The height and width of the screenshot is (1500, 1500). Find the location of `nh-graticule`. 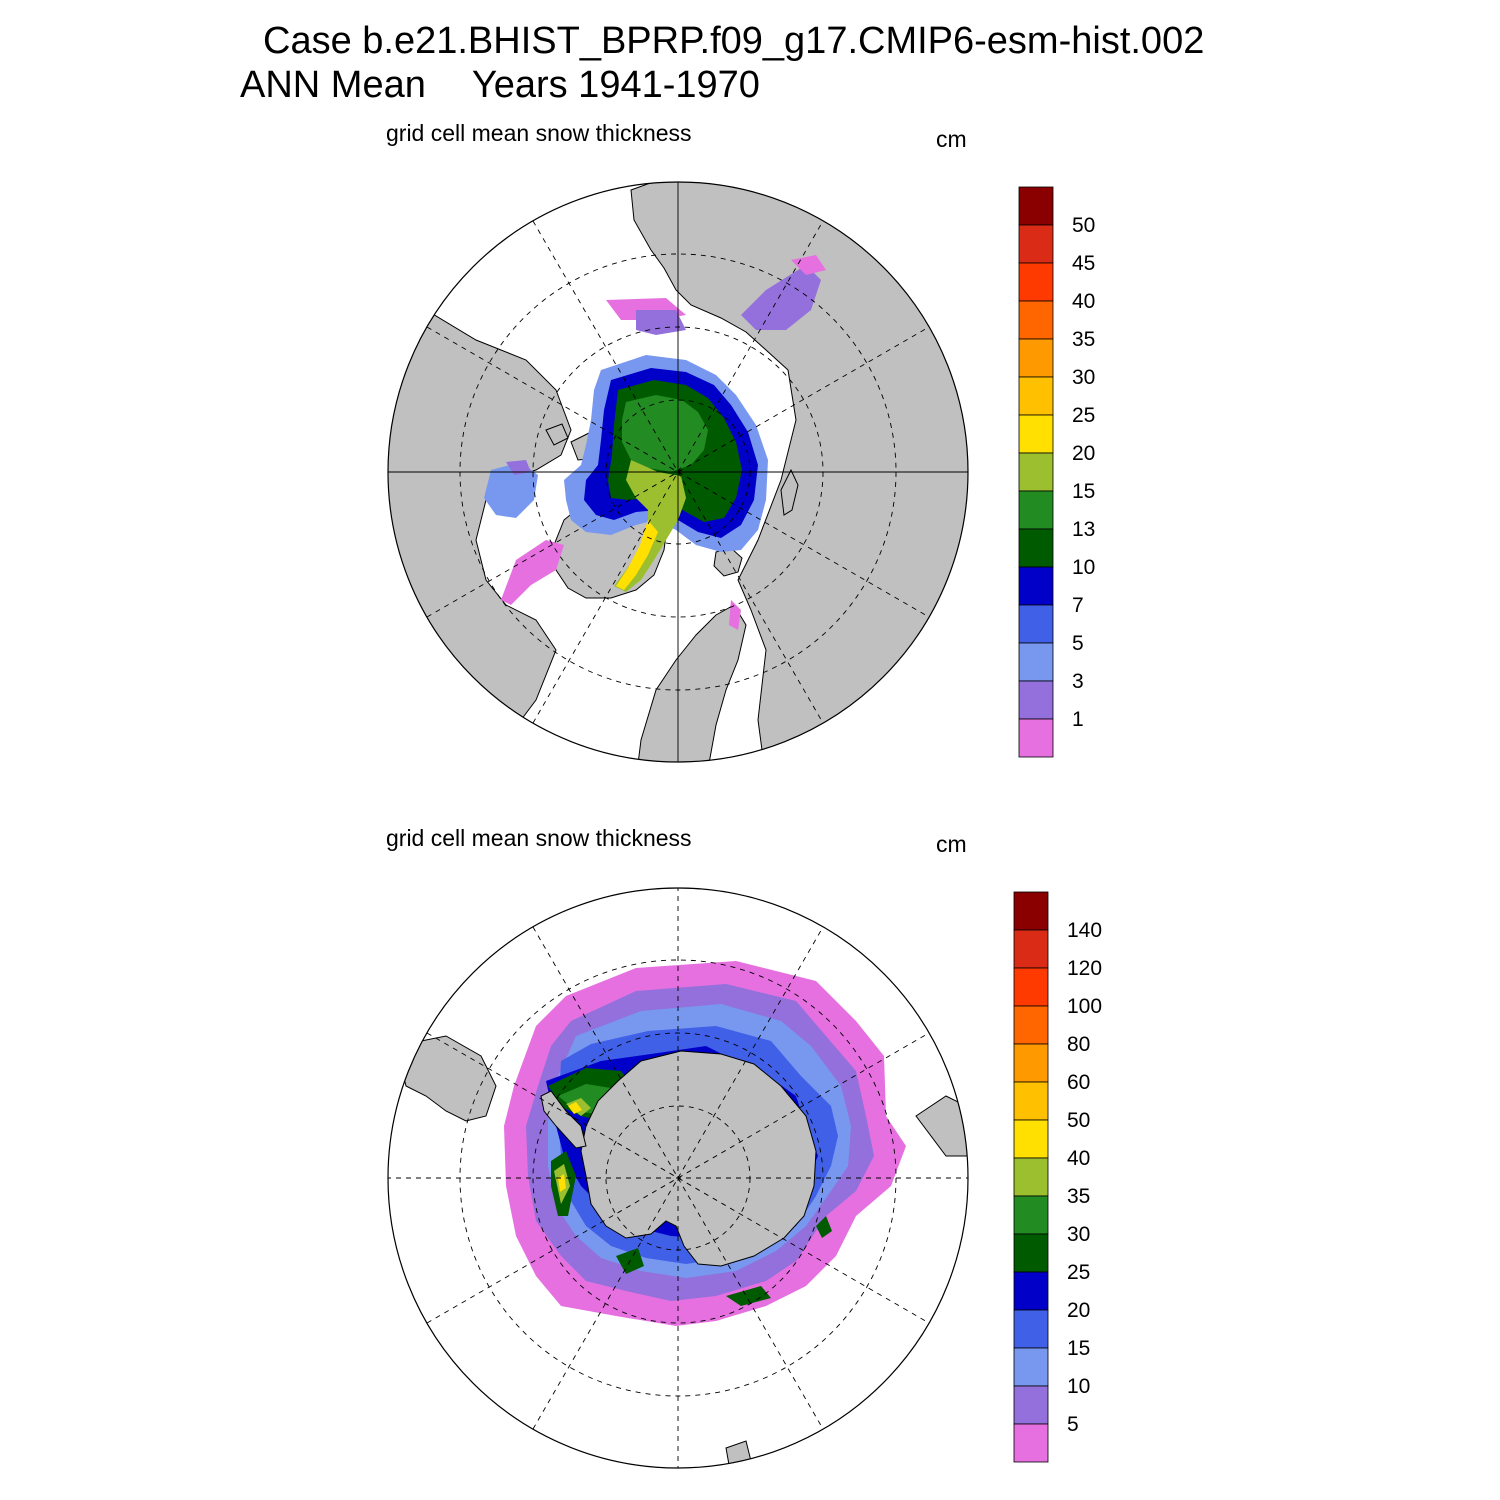

nh-graticule is located at coordinates (678, 472).